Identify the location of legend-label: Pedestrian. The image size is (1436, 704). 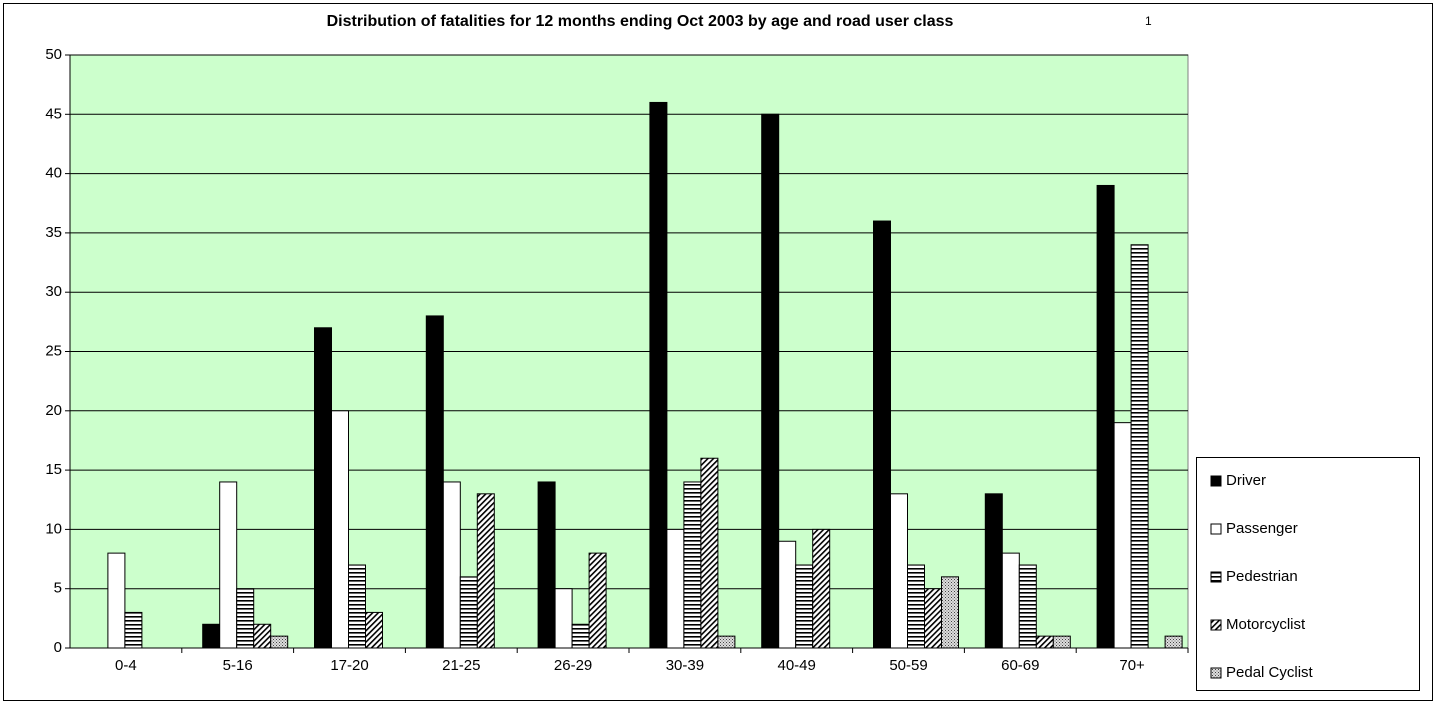
(1262, 576).